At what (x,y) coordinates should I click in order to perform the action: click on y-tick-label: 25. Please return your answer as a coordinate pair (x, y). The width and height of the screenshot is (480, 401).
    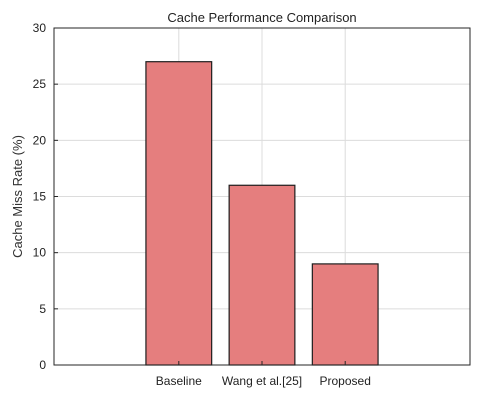
    Looking at the image, I should click on (40, 84).